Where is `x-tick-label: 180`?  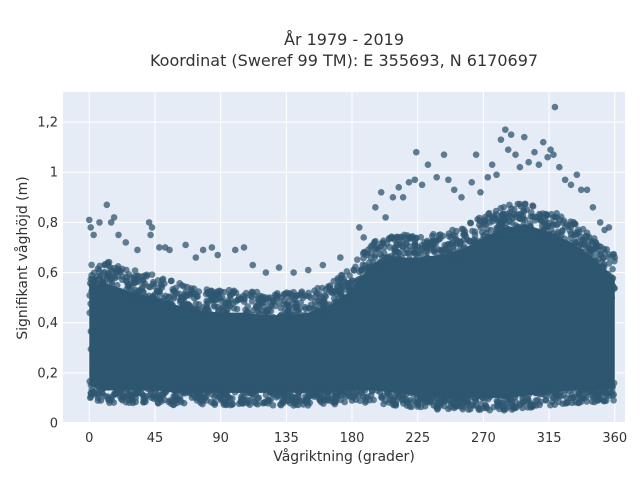
x-tick-label: 180 is located at coordinates (352, 438).